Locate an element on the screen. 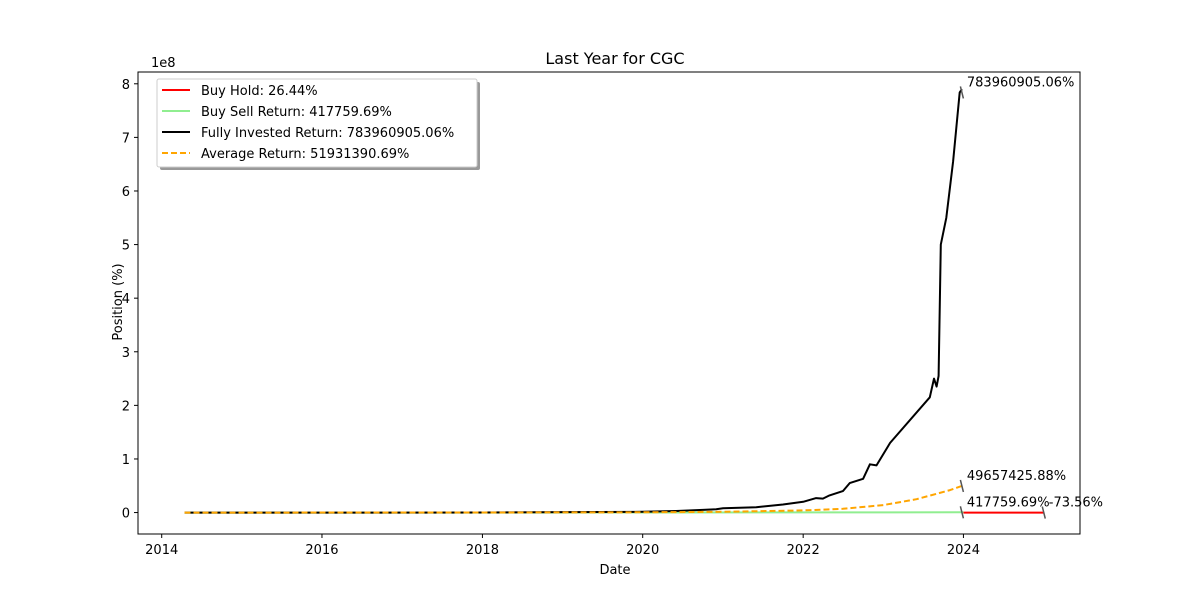  x-tick-label-2: 2018 is located at coordinates (482, 550).